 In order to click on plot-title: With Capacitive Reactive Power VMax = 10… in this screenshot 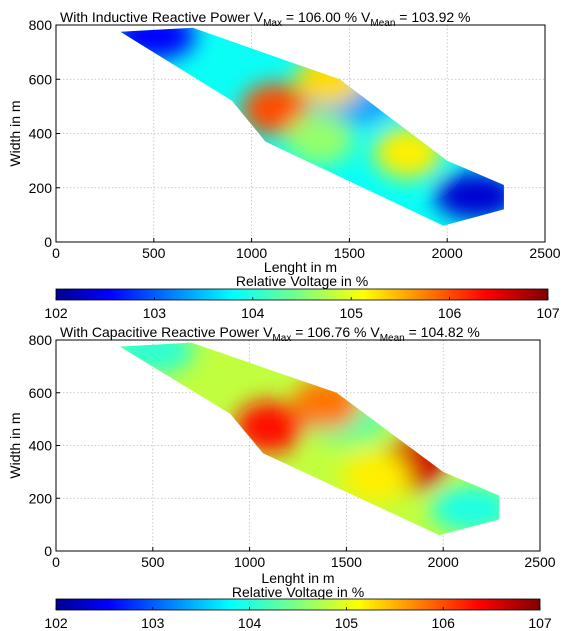, I will do `click(270, 334)`.